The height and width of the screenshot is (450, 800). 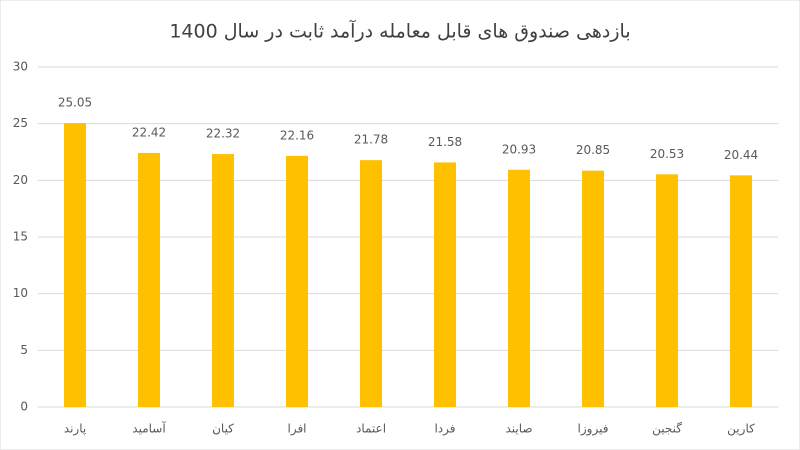 I want to click on data-label: 20.53, so click(x=667, y=154).